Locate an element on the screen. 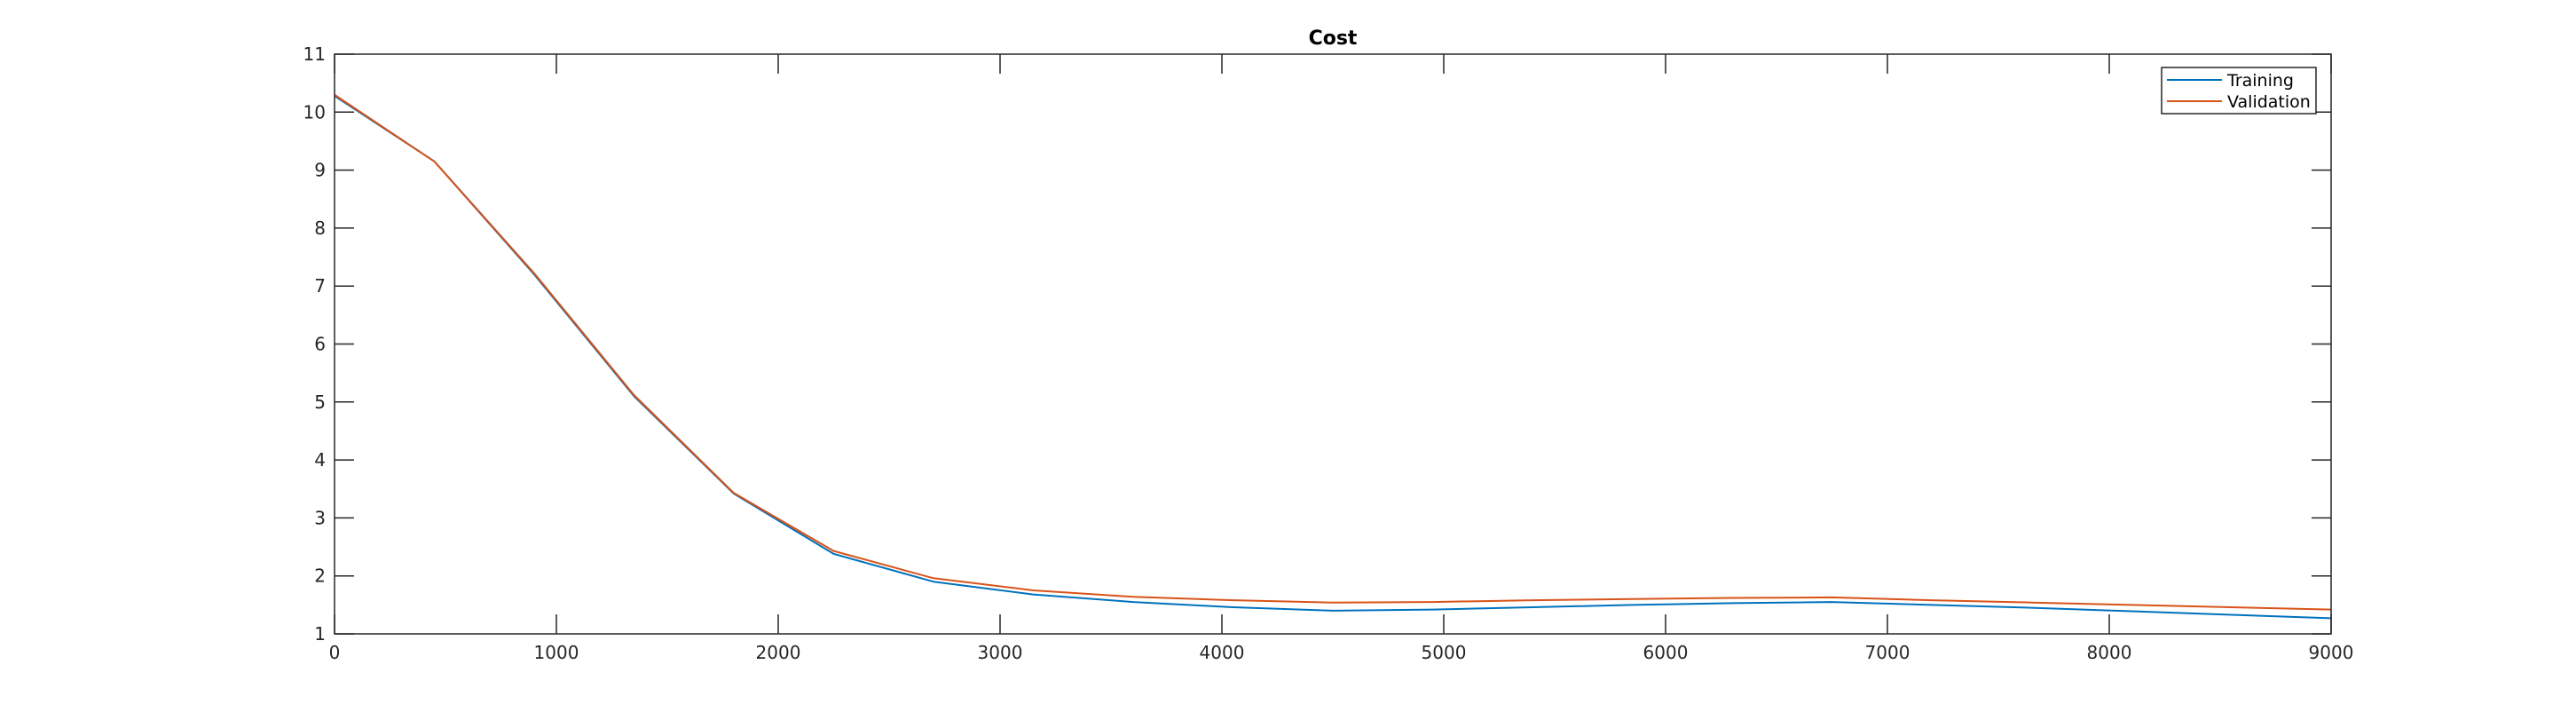  x-tick-label: 5000 is located at coordinates (1444, 652).